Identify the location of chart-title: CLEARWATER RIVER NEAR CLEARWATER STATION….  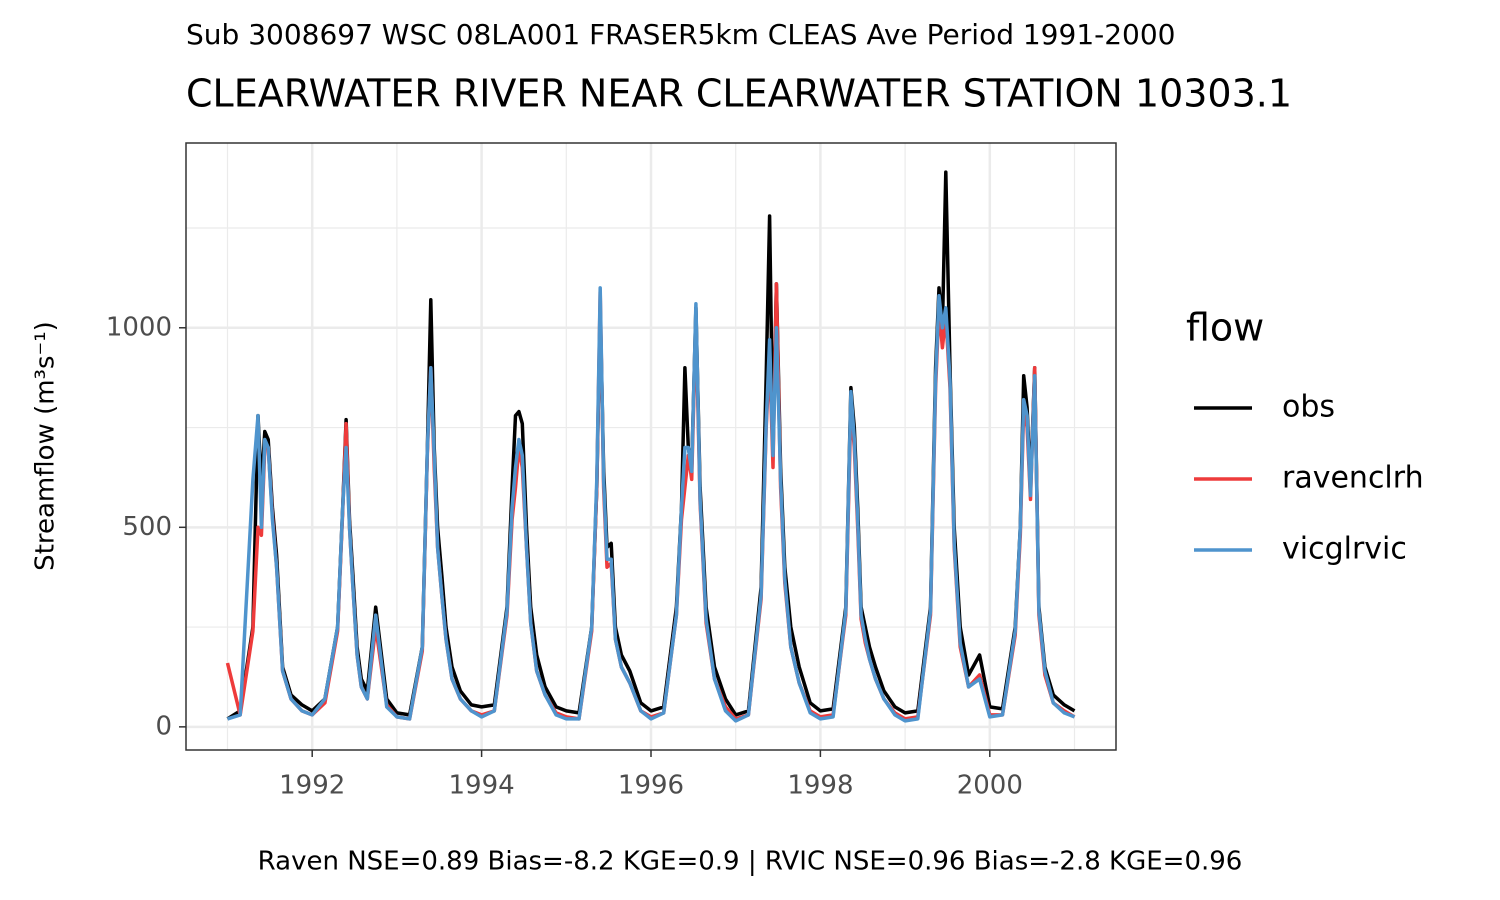
(739, 94).